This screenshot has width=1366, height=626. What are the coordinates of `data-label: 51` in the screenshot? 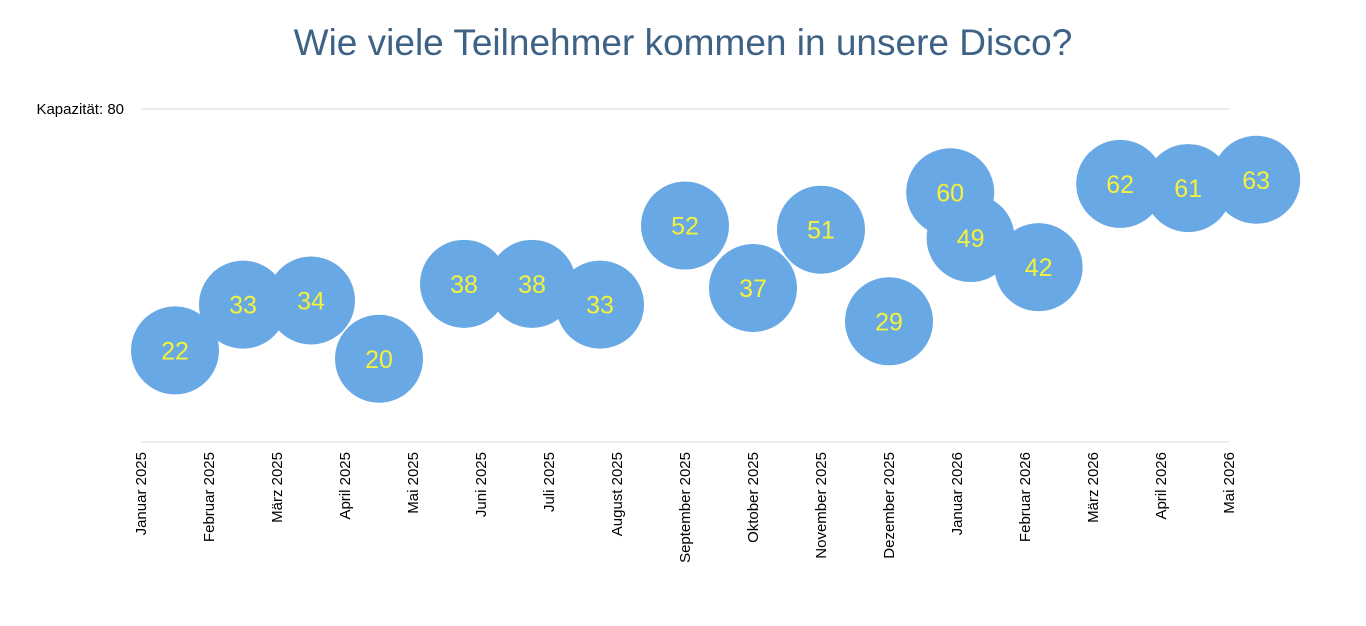 It's located at (821, 231).